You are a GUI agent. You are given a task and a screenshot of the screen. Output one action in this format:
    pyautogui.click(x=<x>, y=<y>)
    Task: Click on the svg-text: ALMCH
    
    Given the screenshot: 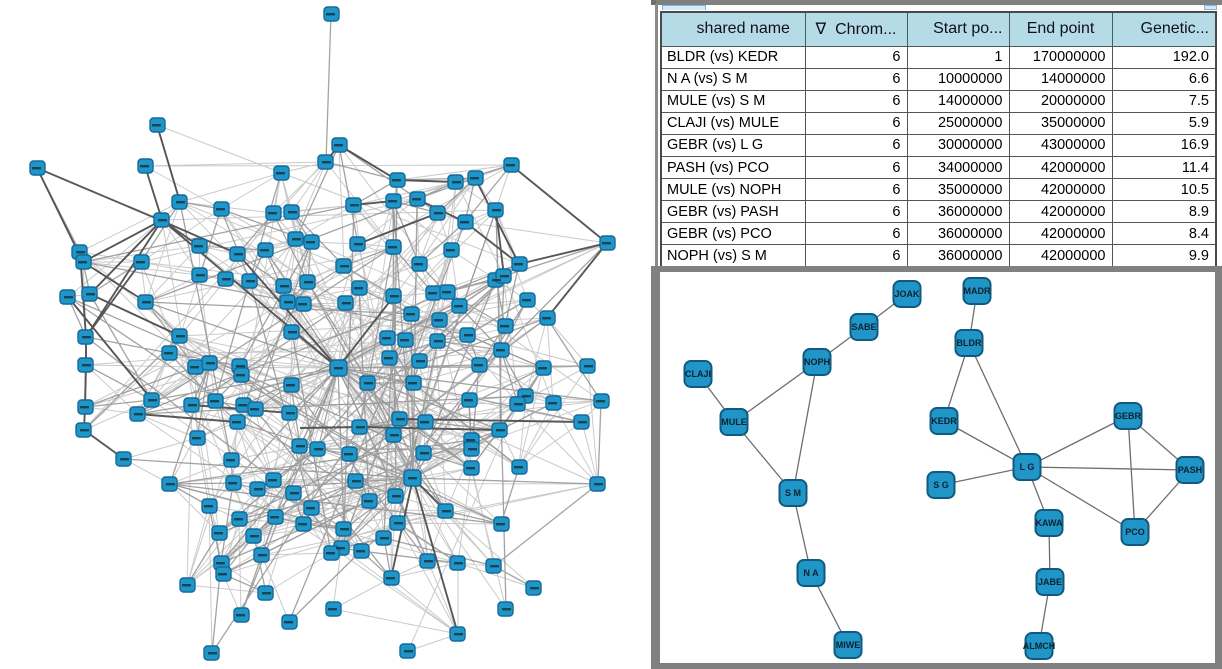 What is the action you would take?
    pyautogui.click(x=1039, y=646)
    